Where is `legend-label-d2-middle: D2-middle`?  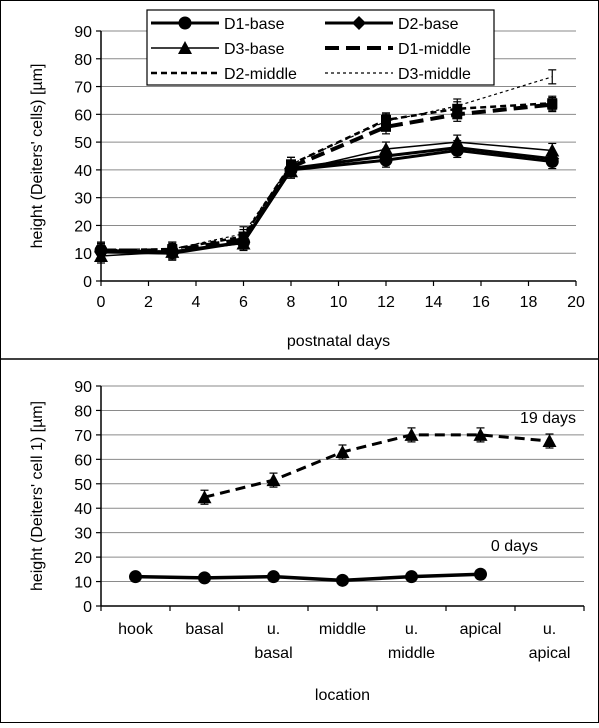 legend-label-d2-middle: D2-middle is located at coordinates (260, 74).